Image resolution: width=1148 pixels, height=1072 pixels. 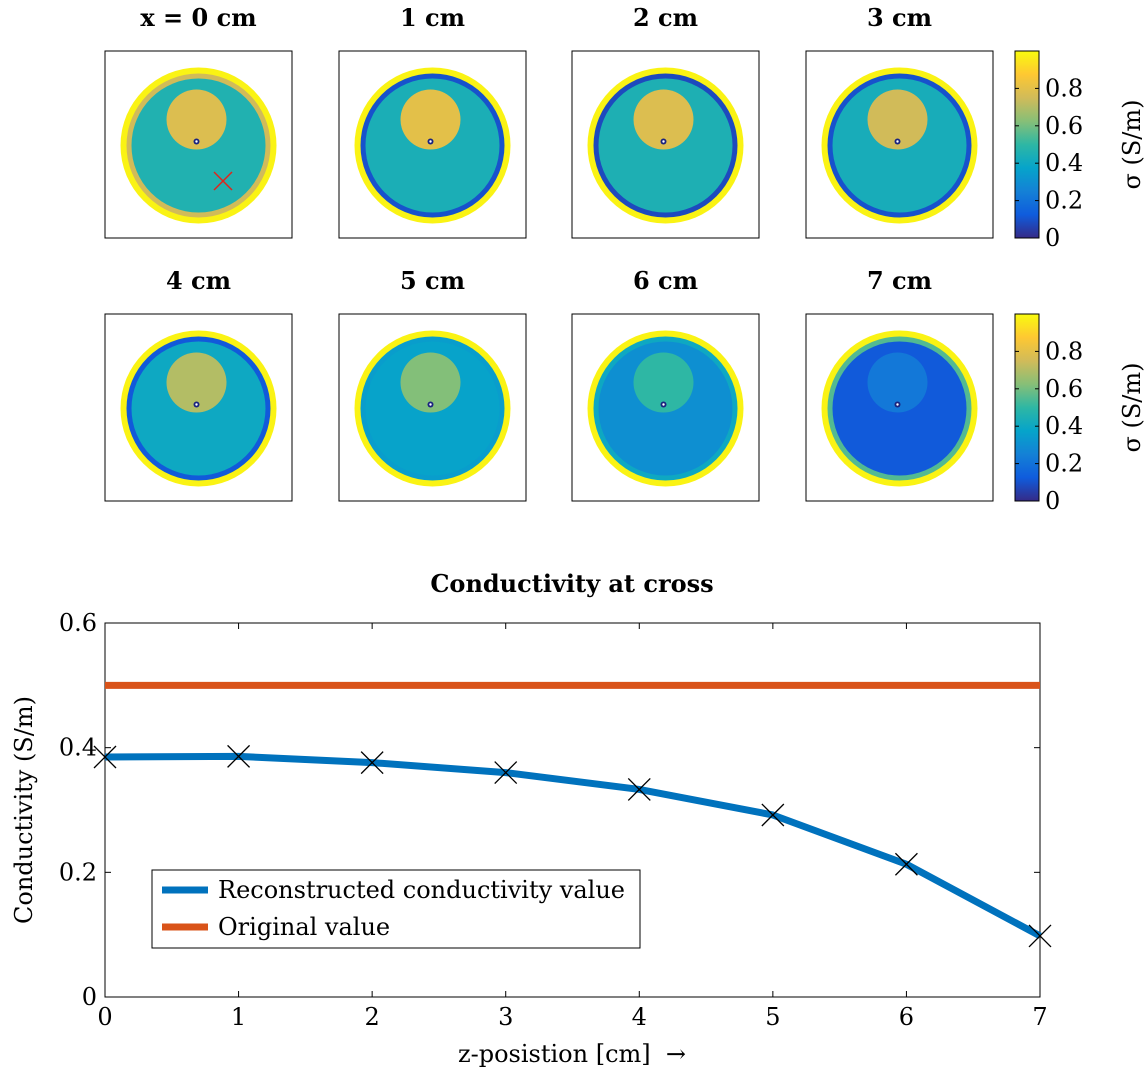 I want to click on conductivity-map-panel: 3 cm, so click(x=899, y=121).